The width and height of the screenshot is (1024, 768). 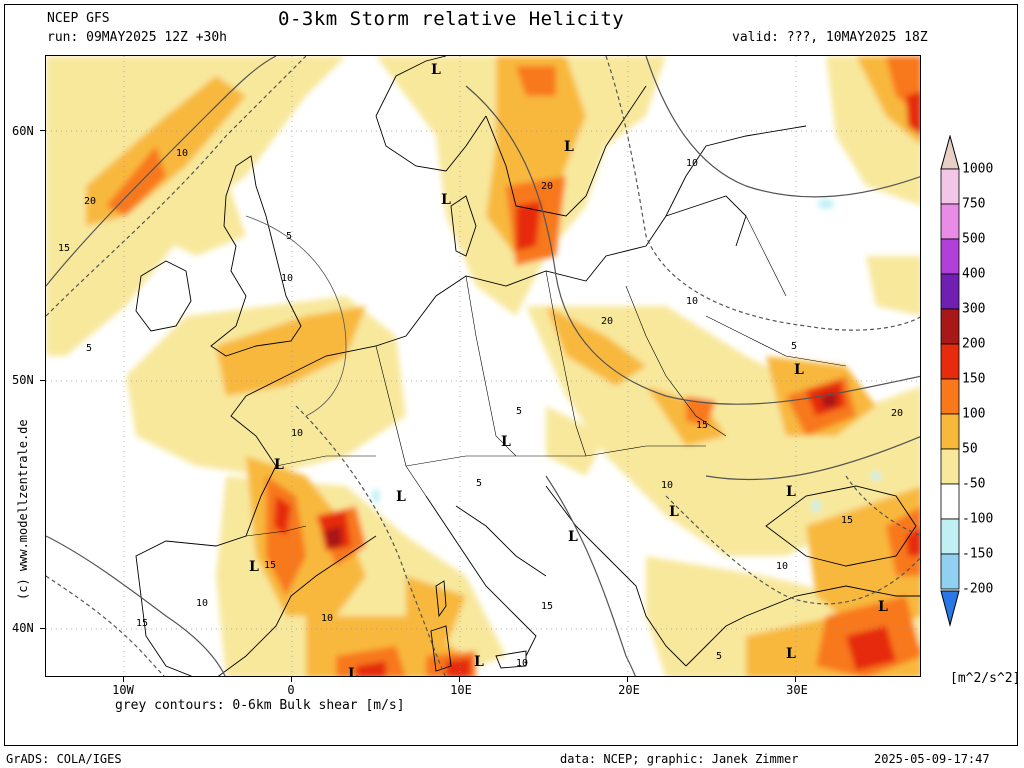 What do you see at coordinates (978, 589) in the screenshot?
I see `colorbar-label: -200` at bounding box center [978, 589].